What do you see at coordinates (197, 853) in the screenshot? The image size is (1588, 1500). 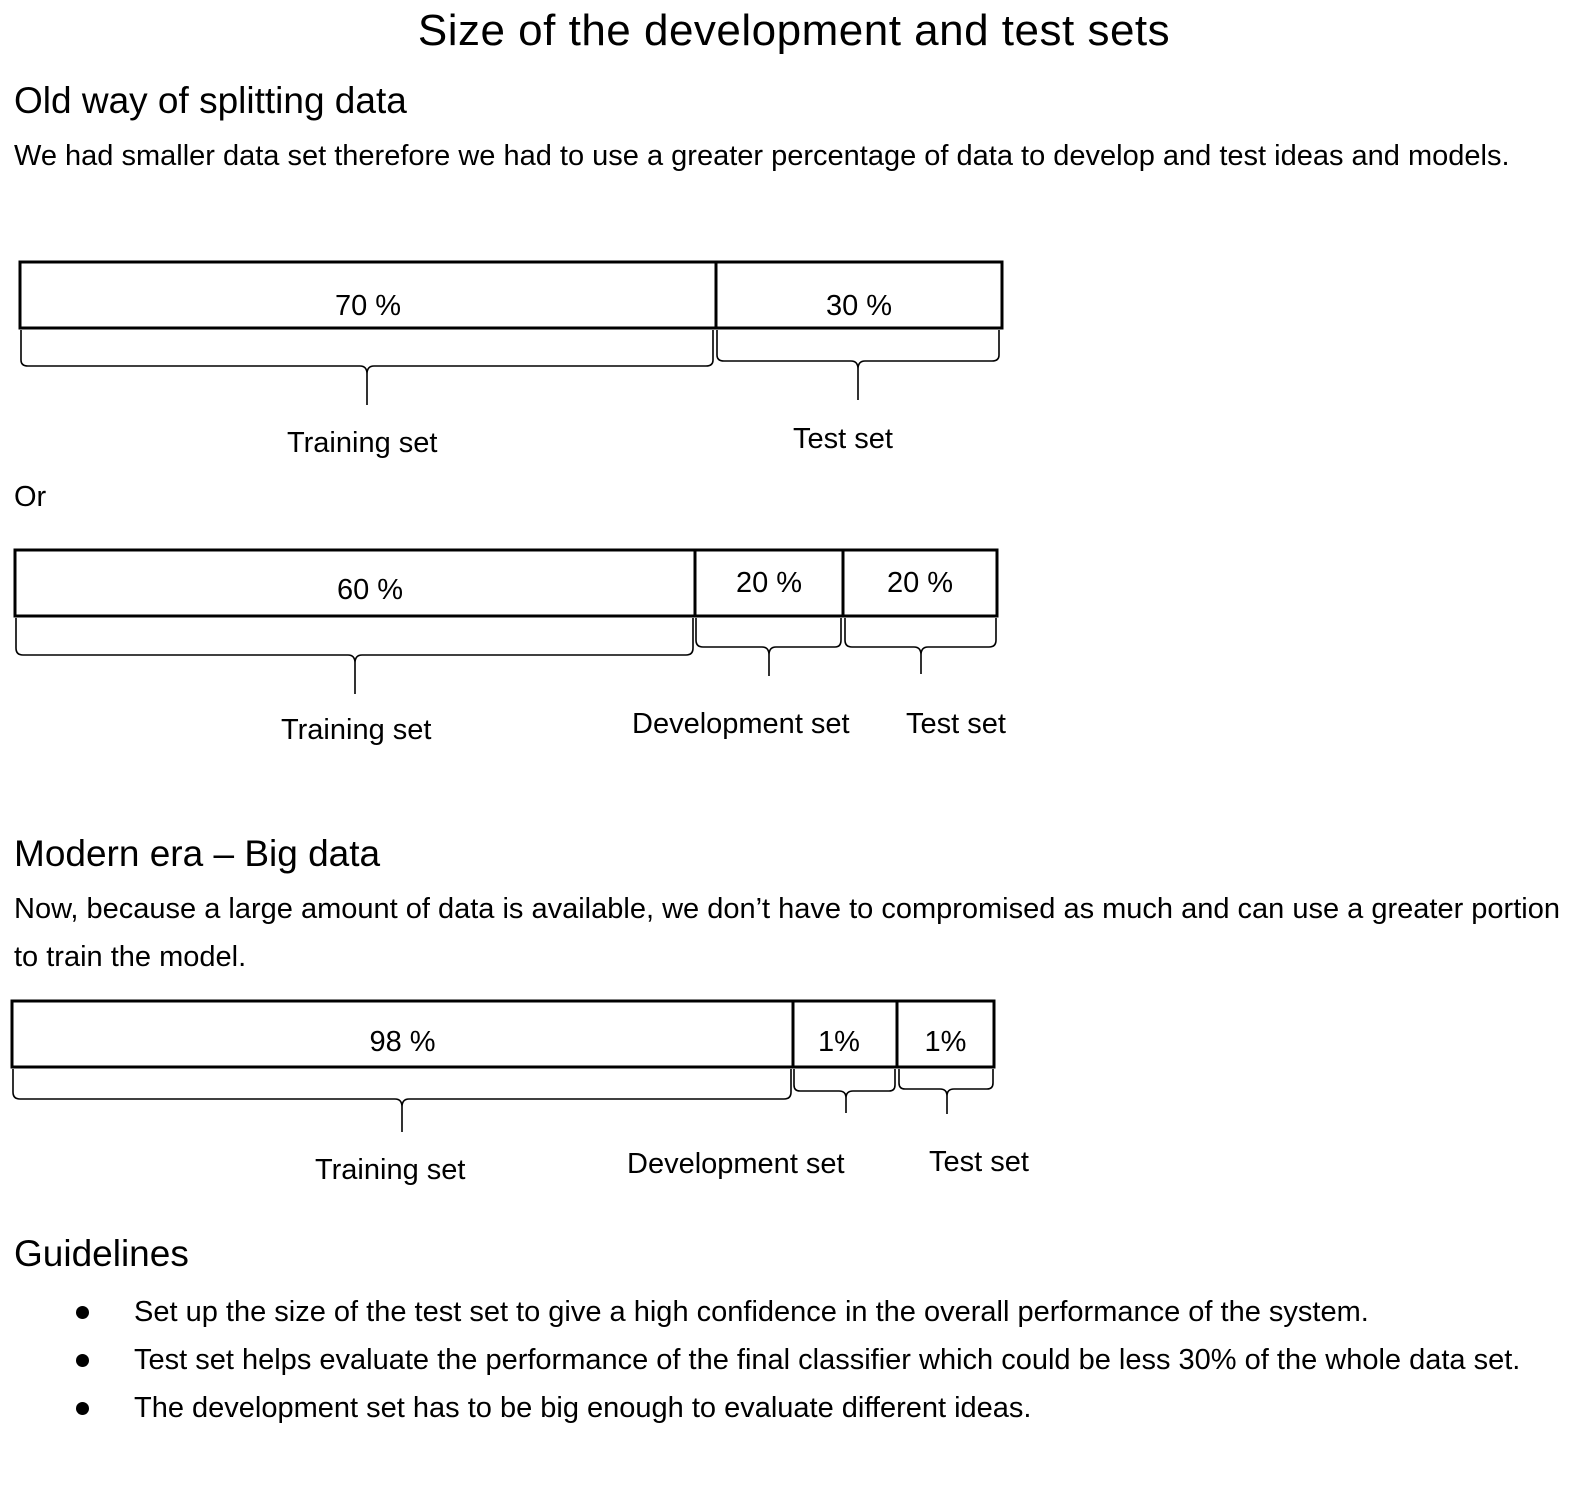 I see `modern-heading: Modern era – Big data` at bounding box center [197, 853].